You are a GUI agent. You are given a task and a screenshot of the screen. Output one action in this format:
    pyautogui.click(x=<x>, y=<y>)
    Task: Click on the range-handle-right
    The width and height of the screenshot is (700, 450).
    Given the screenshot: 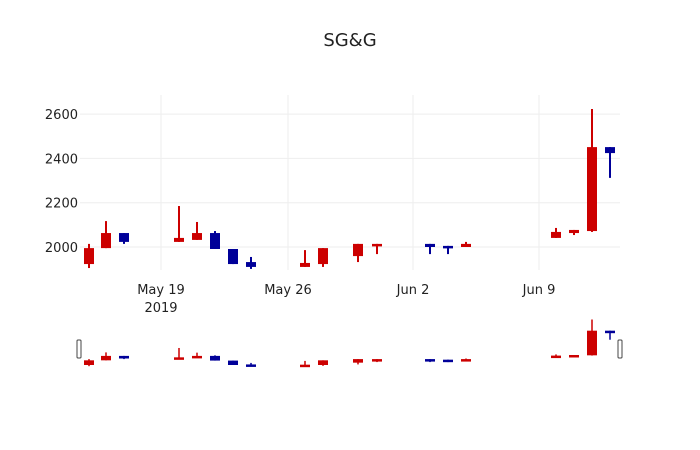 What is the action you would take?
    pyautogui.click(x=620, y=349)
    